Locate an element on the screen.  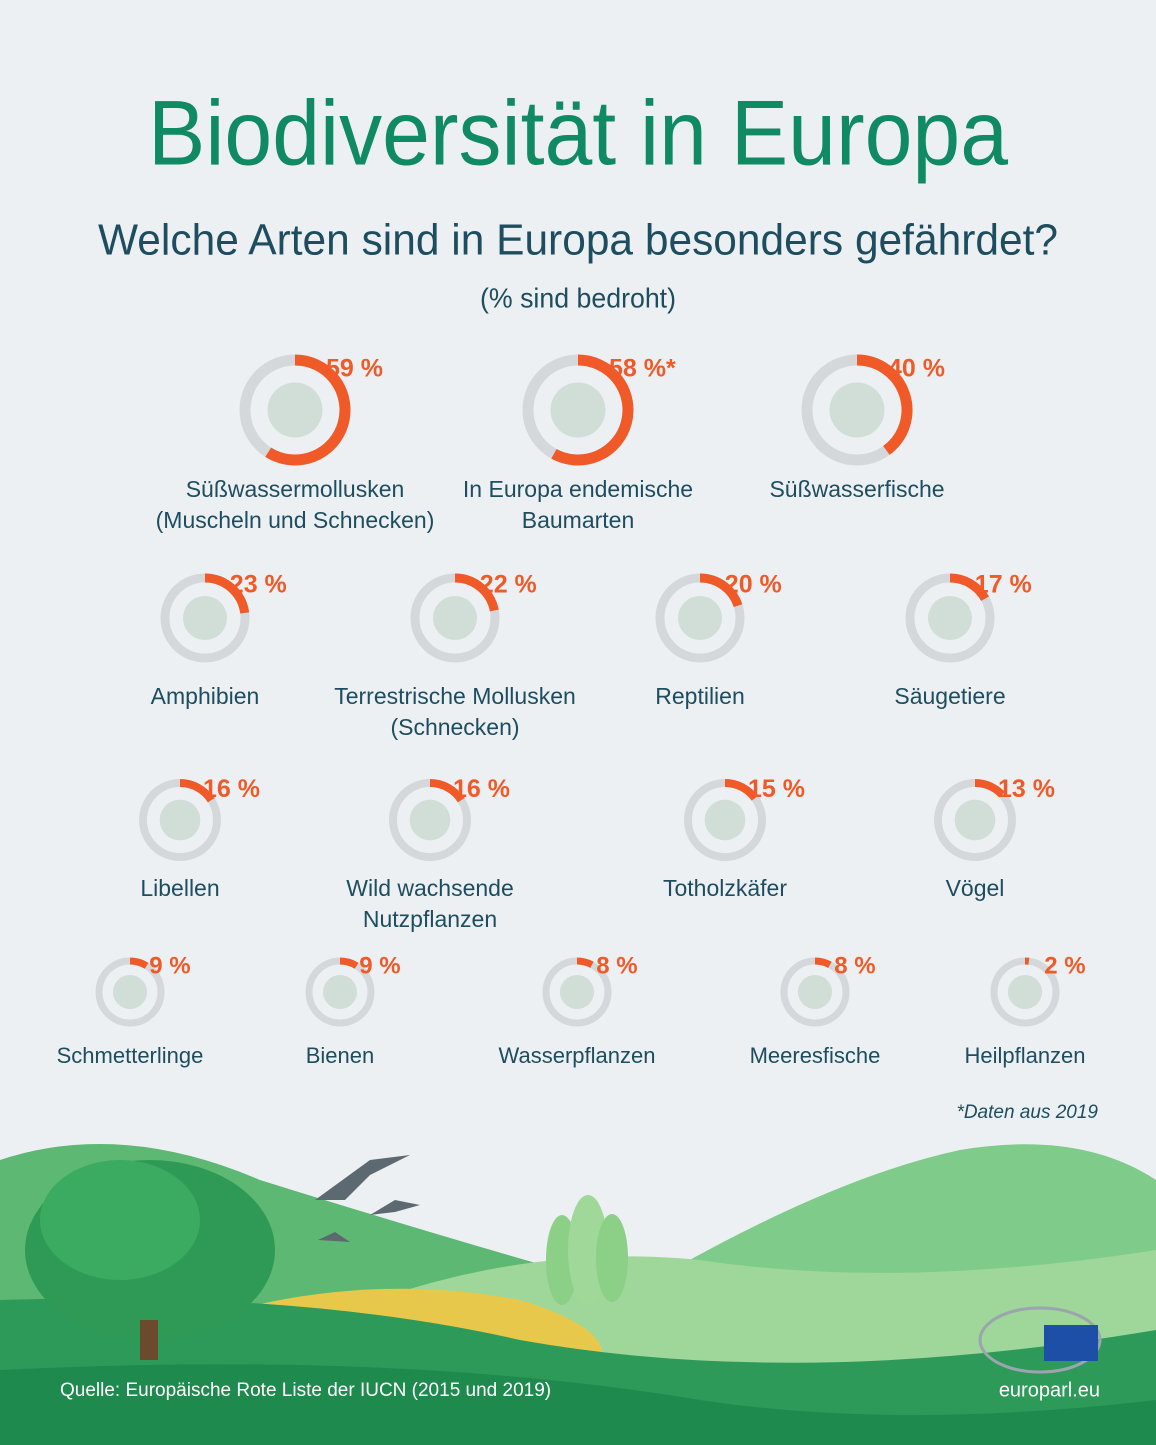
unit-note: (% sind bedroht) is located at coordinates (578, 297).